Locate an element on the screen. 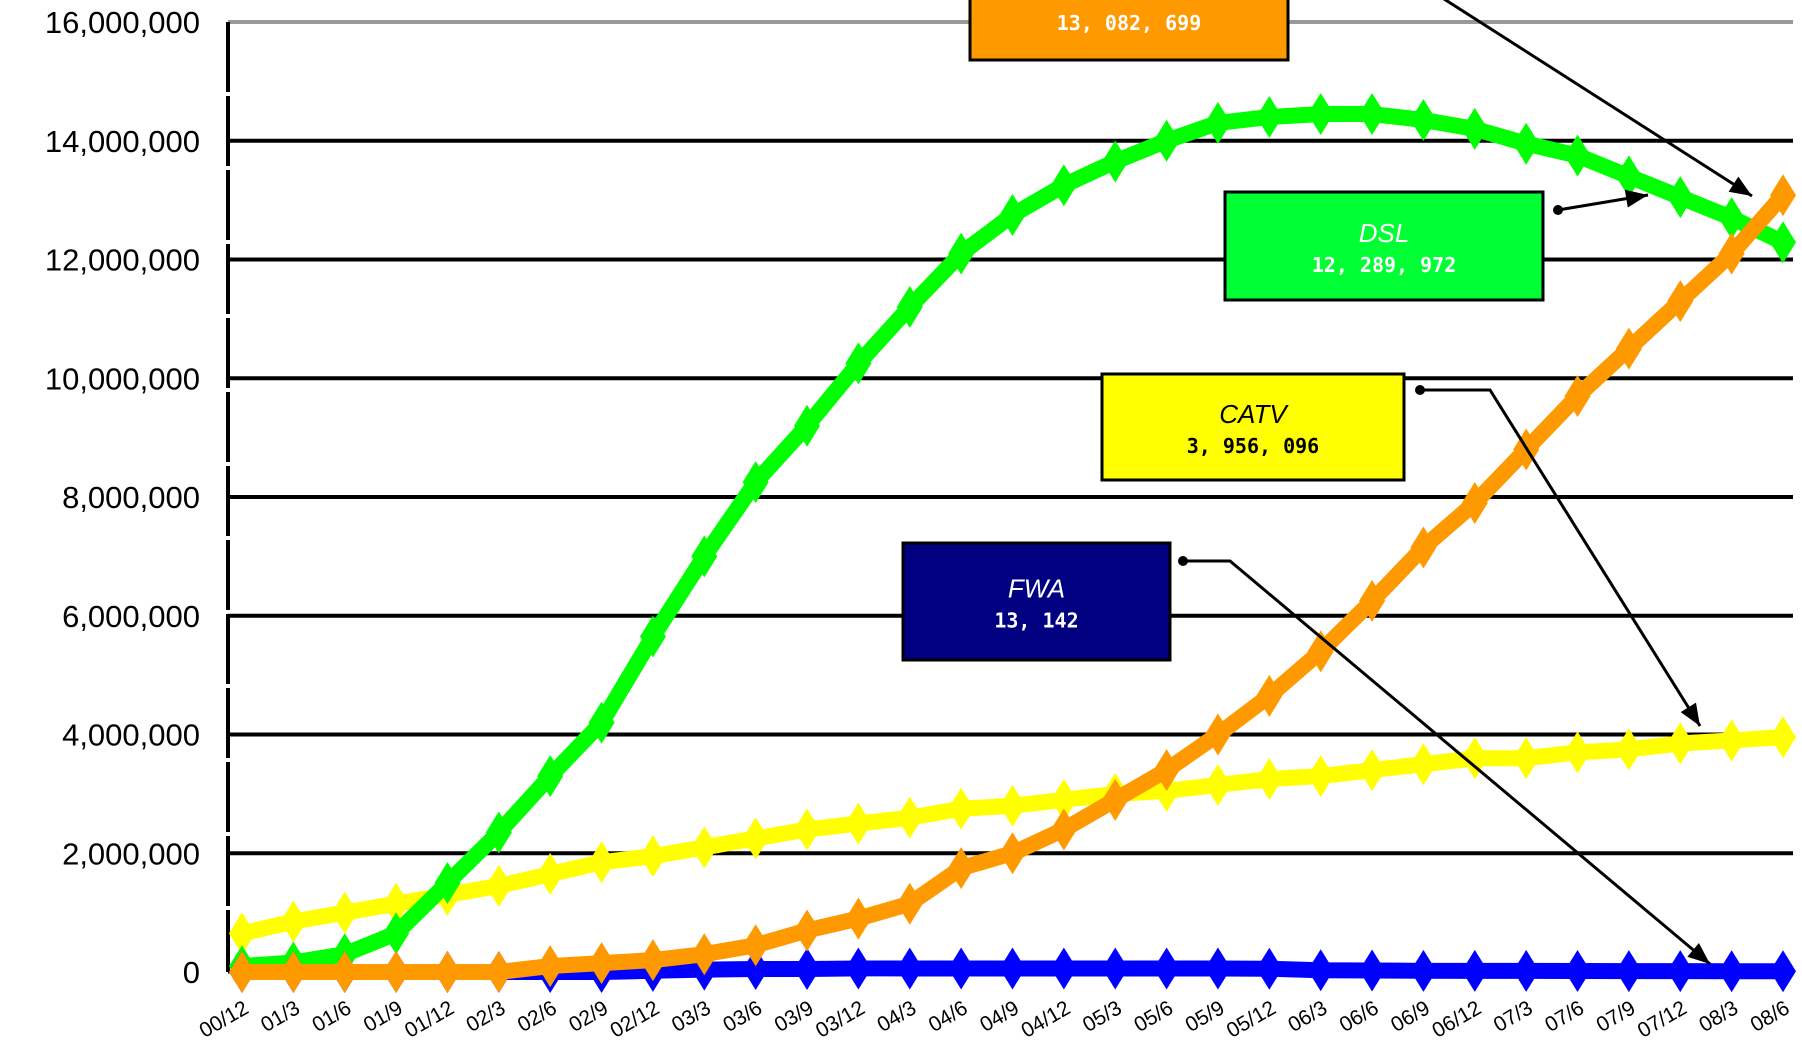 This screenshot has height=1058, width=1802. y-tick-label: 4,000,000 is located at coordinates (131, 735).